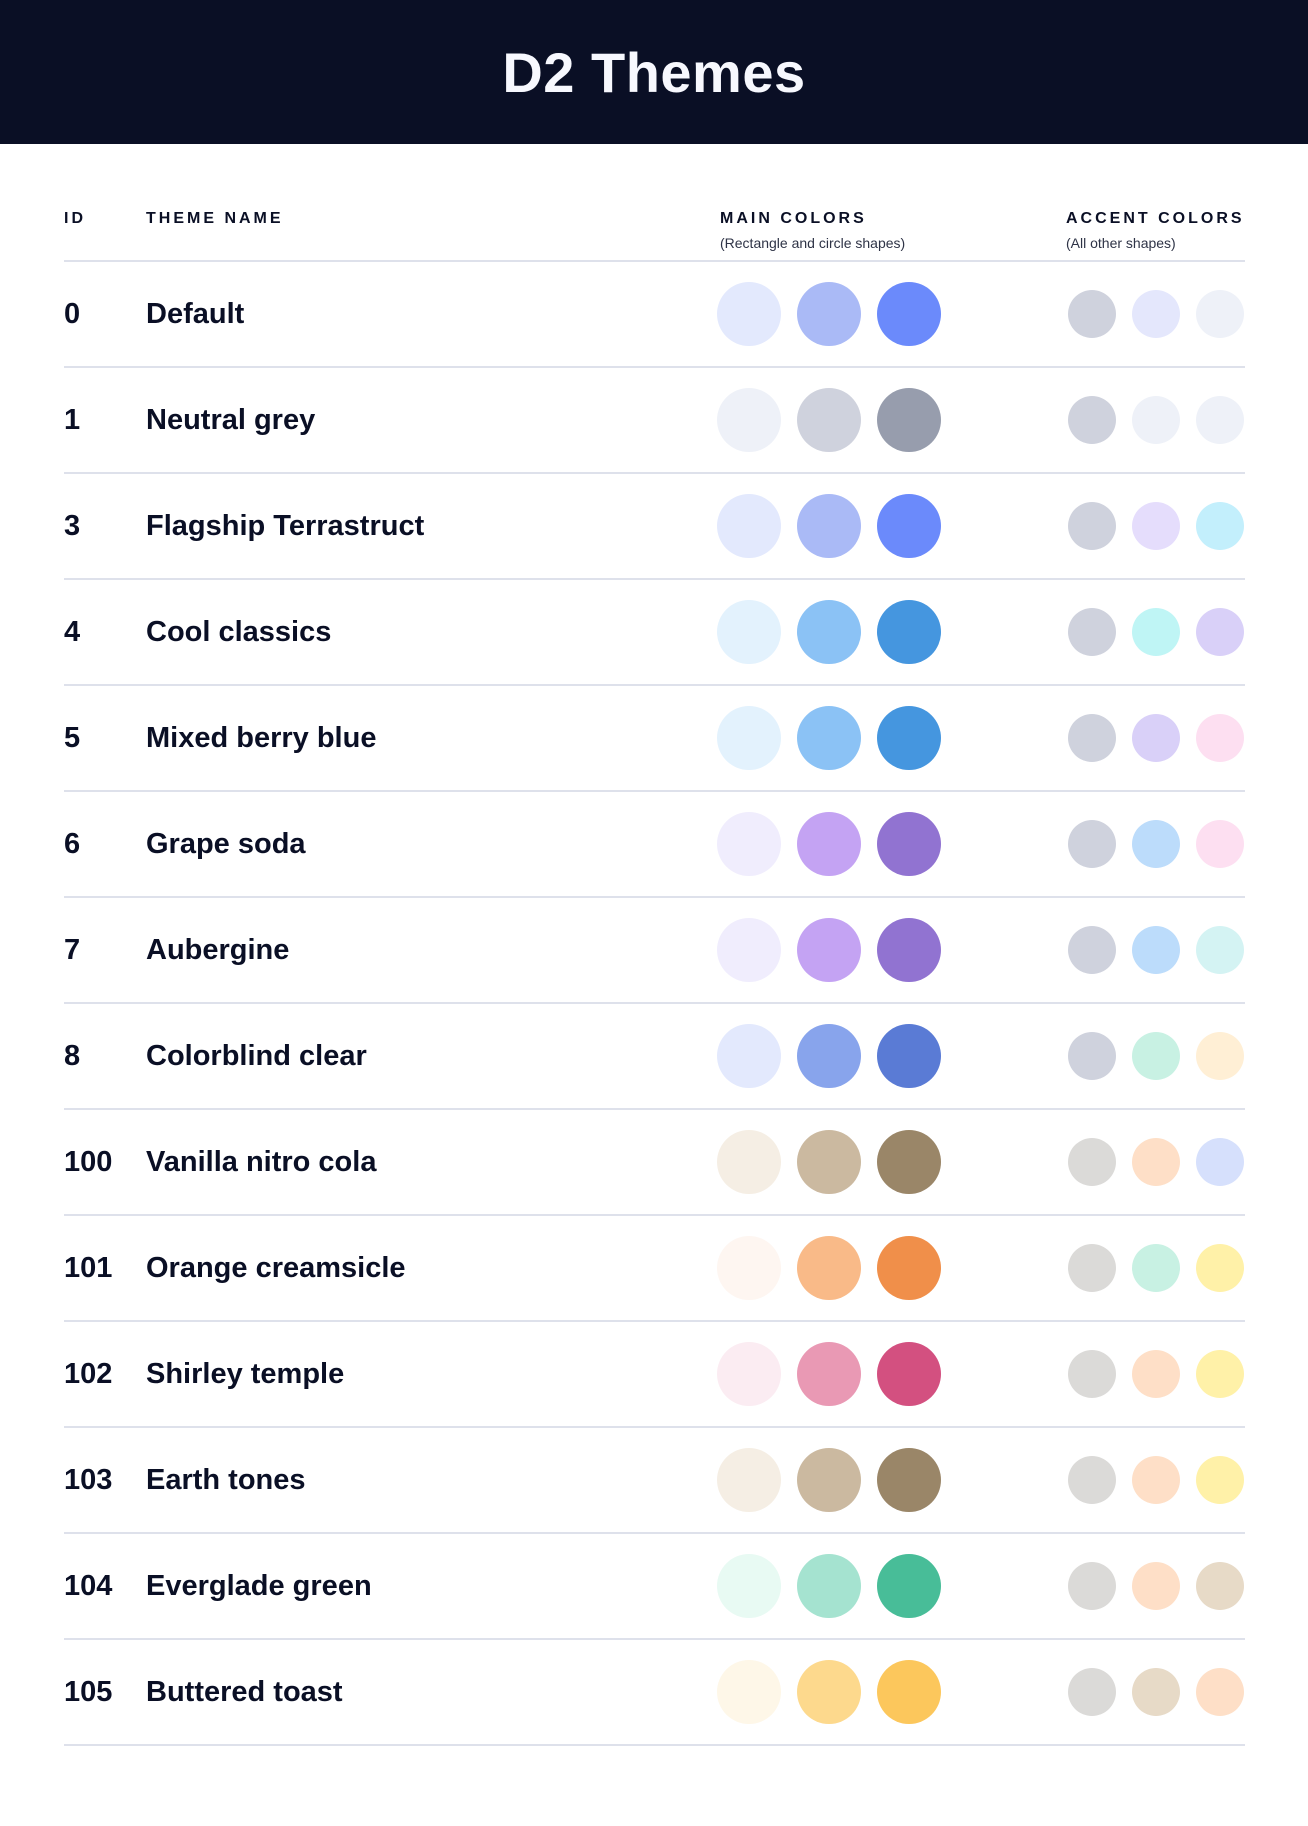 This screenshot has height=1826, width=1308. What do you see at coordinates (239, 632) in the screenshot?
I see `theme-name: Cool classics` at bounding box center [239, 632].